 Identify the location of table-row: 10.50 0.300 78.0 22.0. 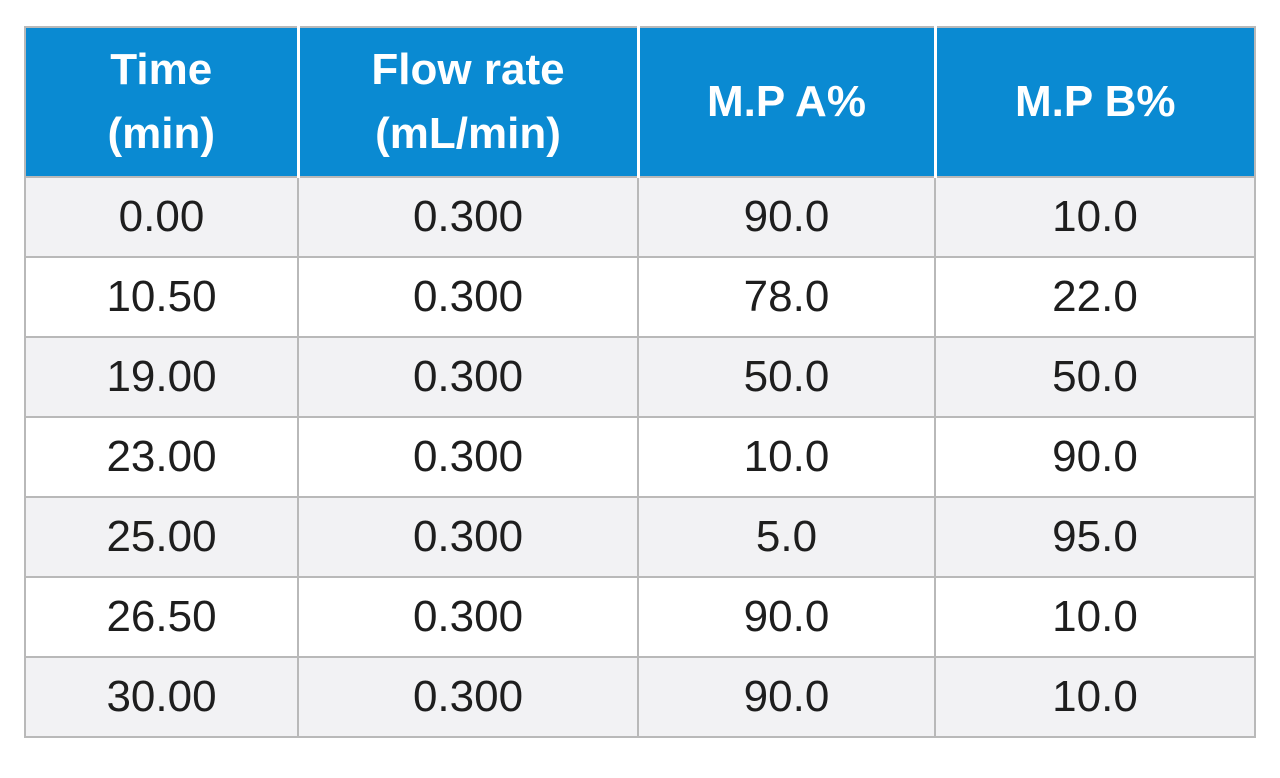
(640, 297).